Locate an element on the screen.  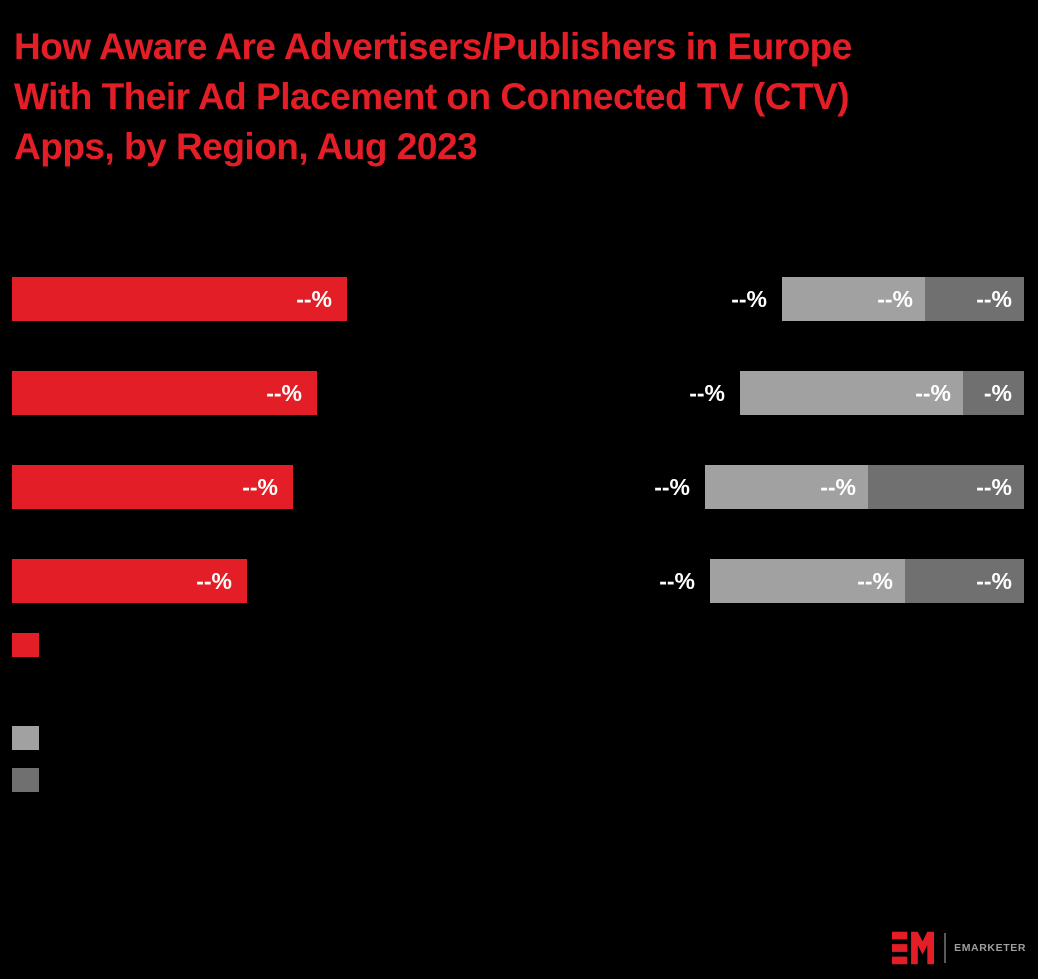
gray-segment-4: --% is located at coordinates (807, 581).